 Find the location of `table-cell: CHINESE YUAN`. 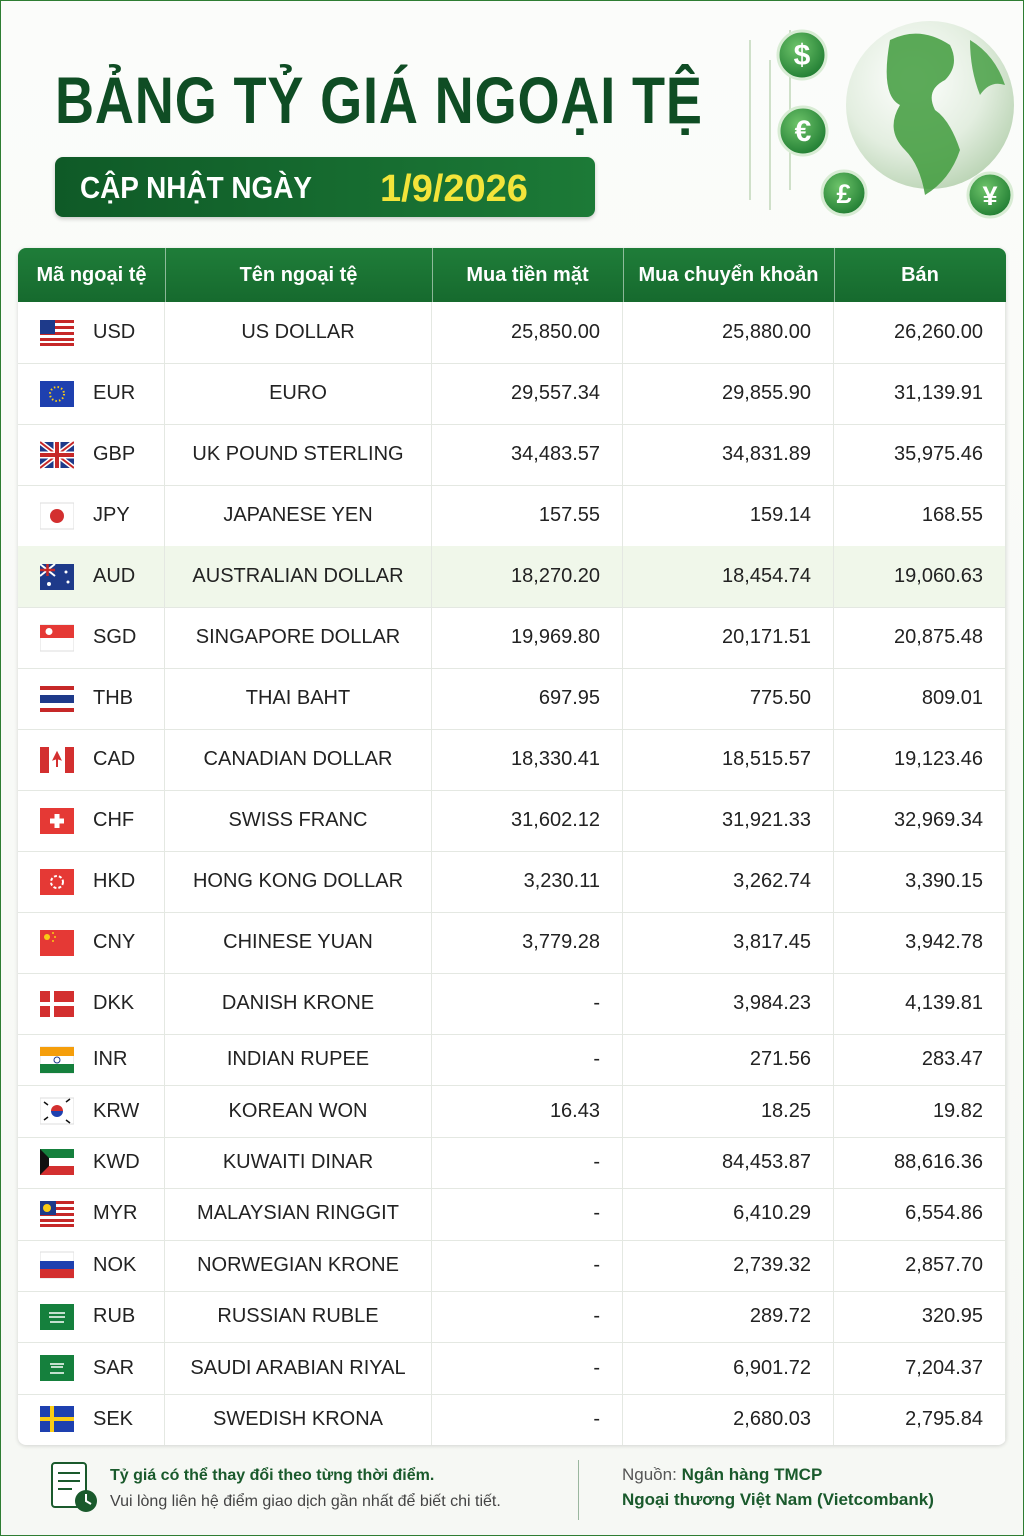

table-cell: CHINESE YUAN is located at coordinates (298, 942).